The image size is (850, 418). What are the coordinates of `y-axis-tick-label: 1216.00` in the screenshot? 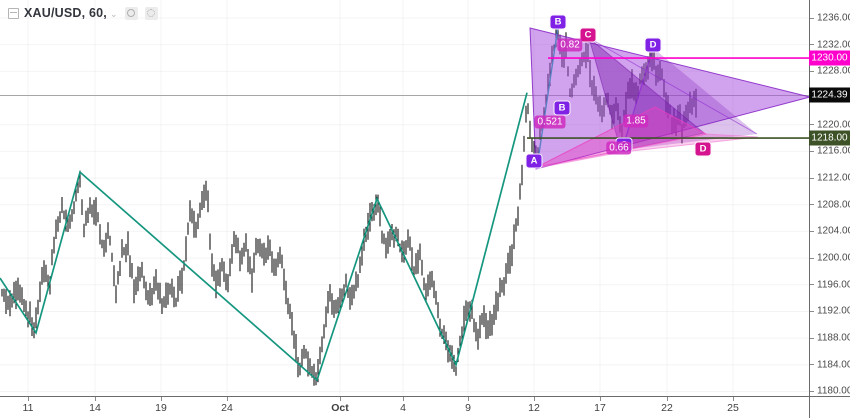 It's located at (833, 151).